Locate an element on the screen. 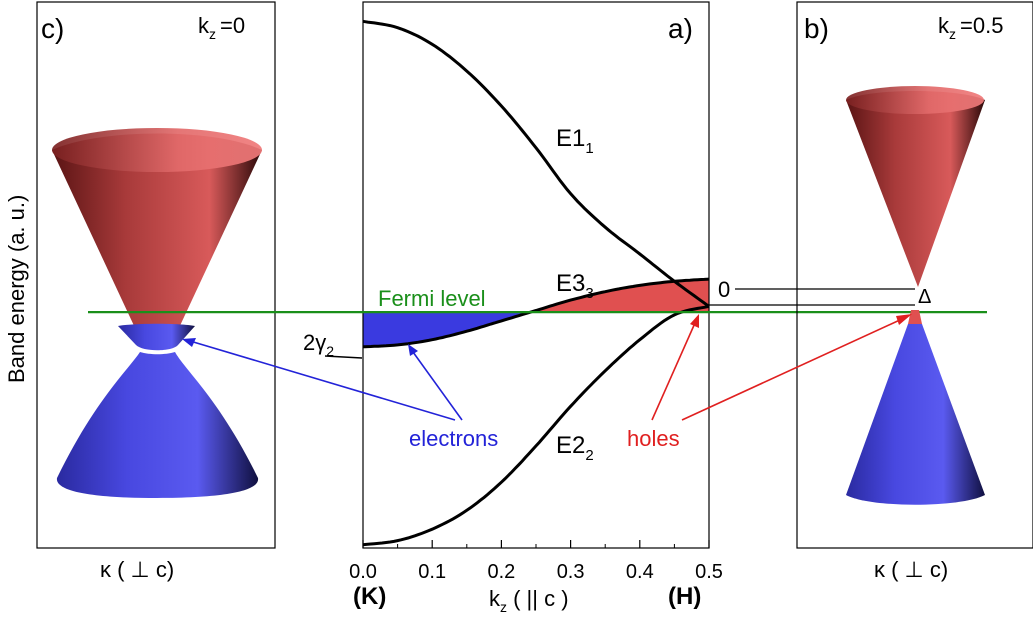 The height and width of the screenshot is (639, 1033). conduction-cone-kz05 is located at coordinates (915, 186).